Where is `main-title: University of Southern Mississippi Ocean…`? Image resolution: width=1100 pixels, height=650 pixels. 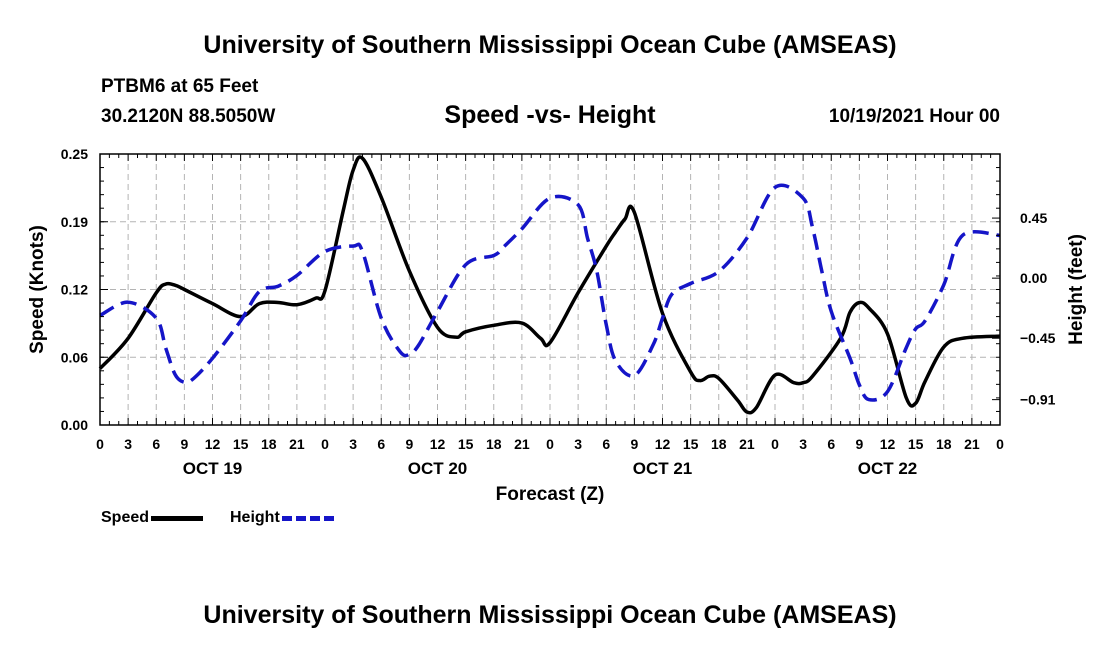 main-title: University of Southern Mississippi Ocean… is located at coordinates (550, 45).